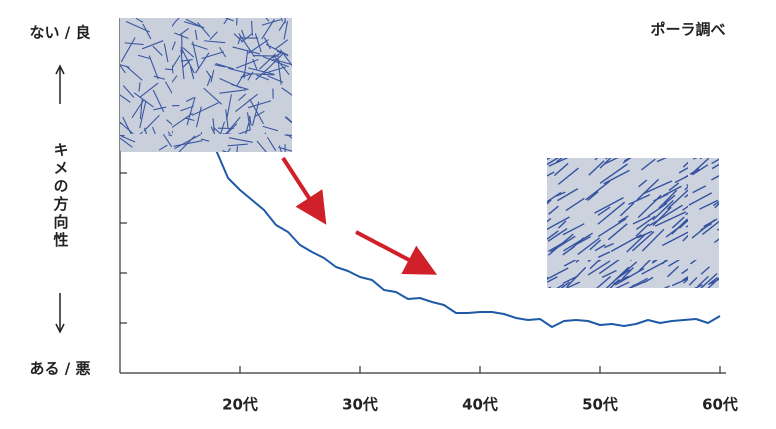  Describe the element at coordinates (60, 328) in the screenshot. I see `down-arrow-head` at that location.